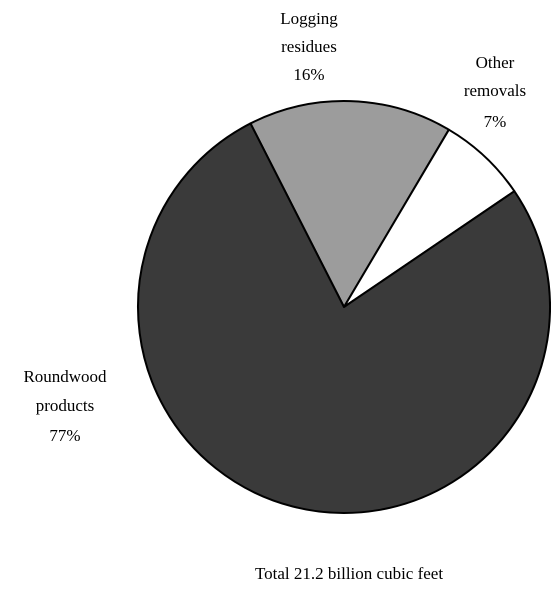 This screenshot has width=551, height=592. I want to click on slice-value-other-removals: 7%, so click(495, 121).